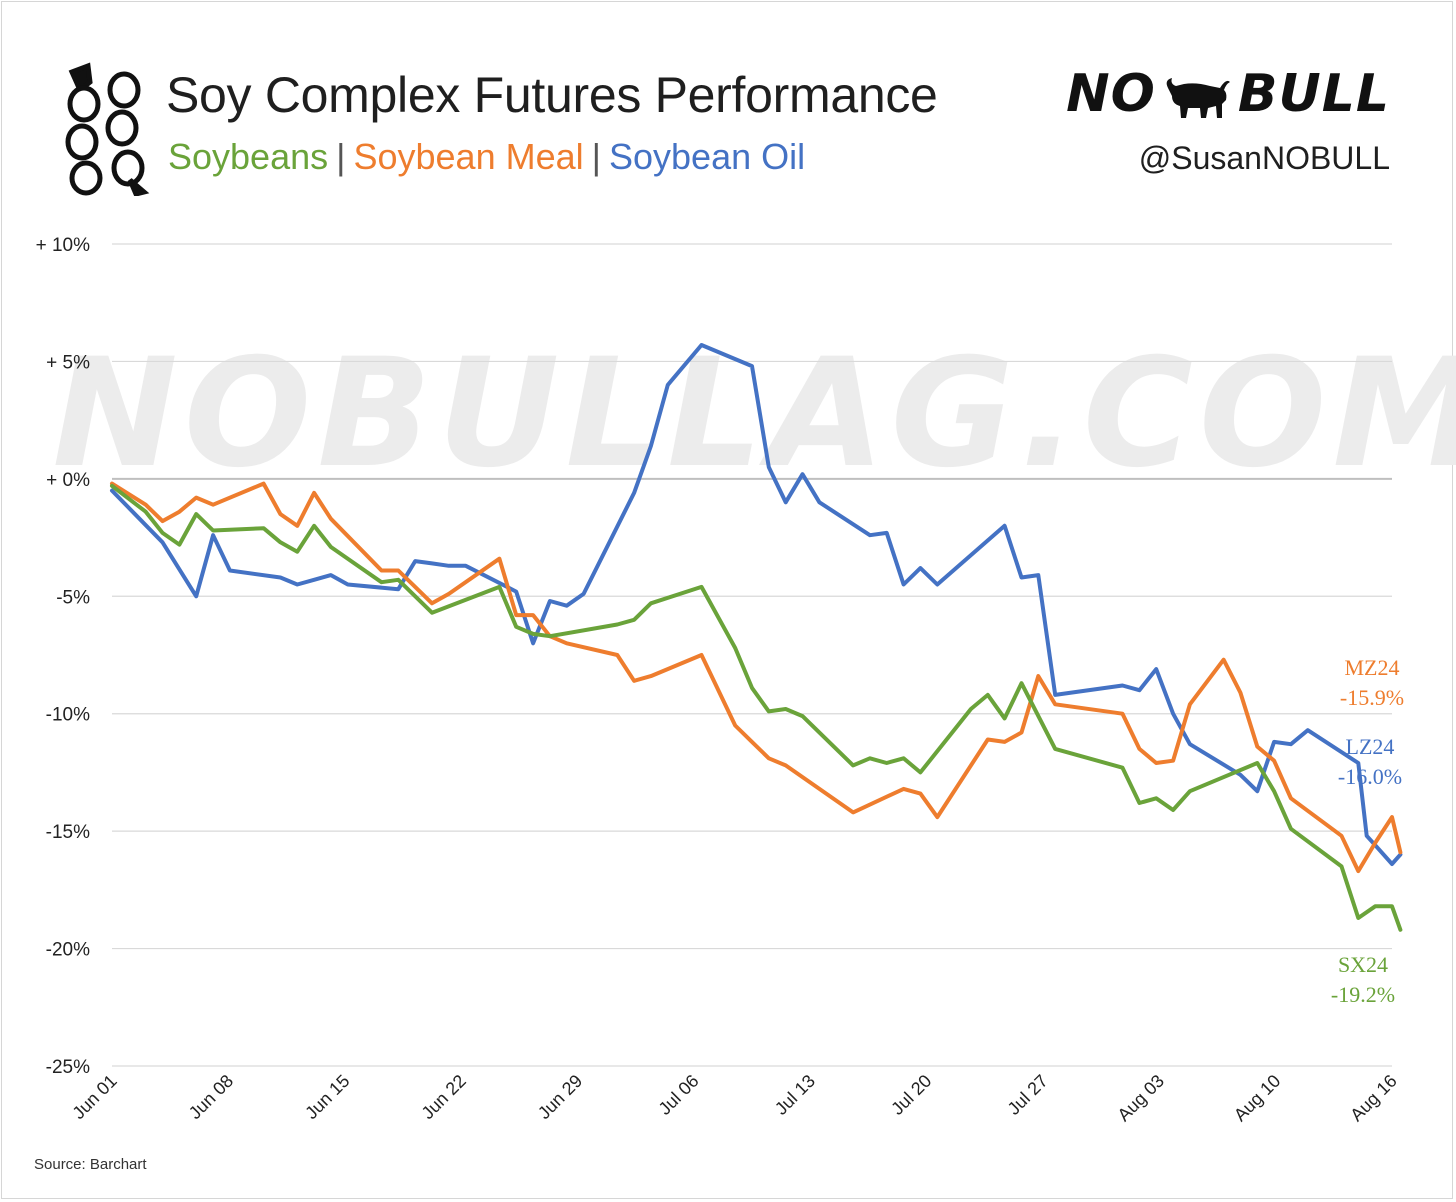 This screenshot has height=1202, width=1456. Describe the element at coordinates (1367, 831) in the screenshot. I see `end-labels: LZ24 -16.0% MZ24 -15.9% SX24 -19.2%` at that location.